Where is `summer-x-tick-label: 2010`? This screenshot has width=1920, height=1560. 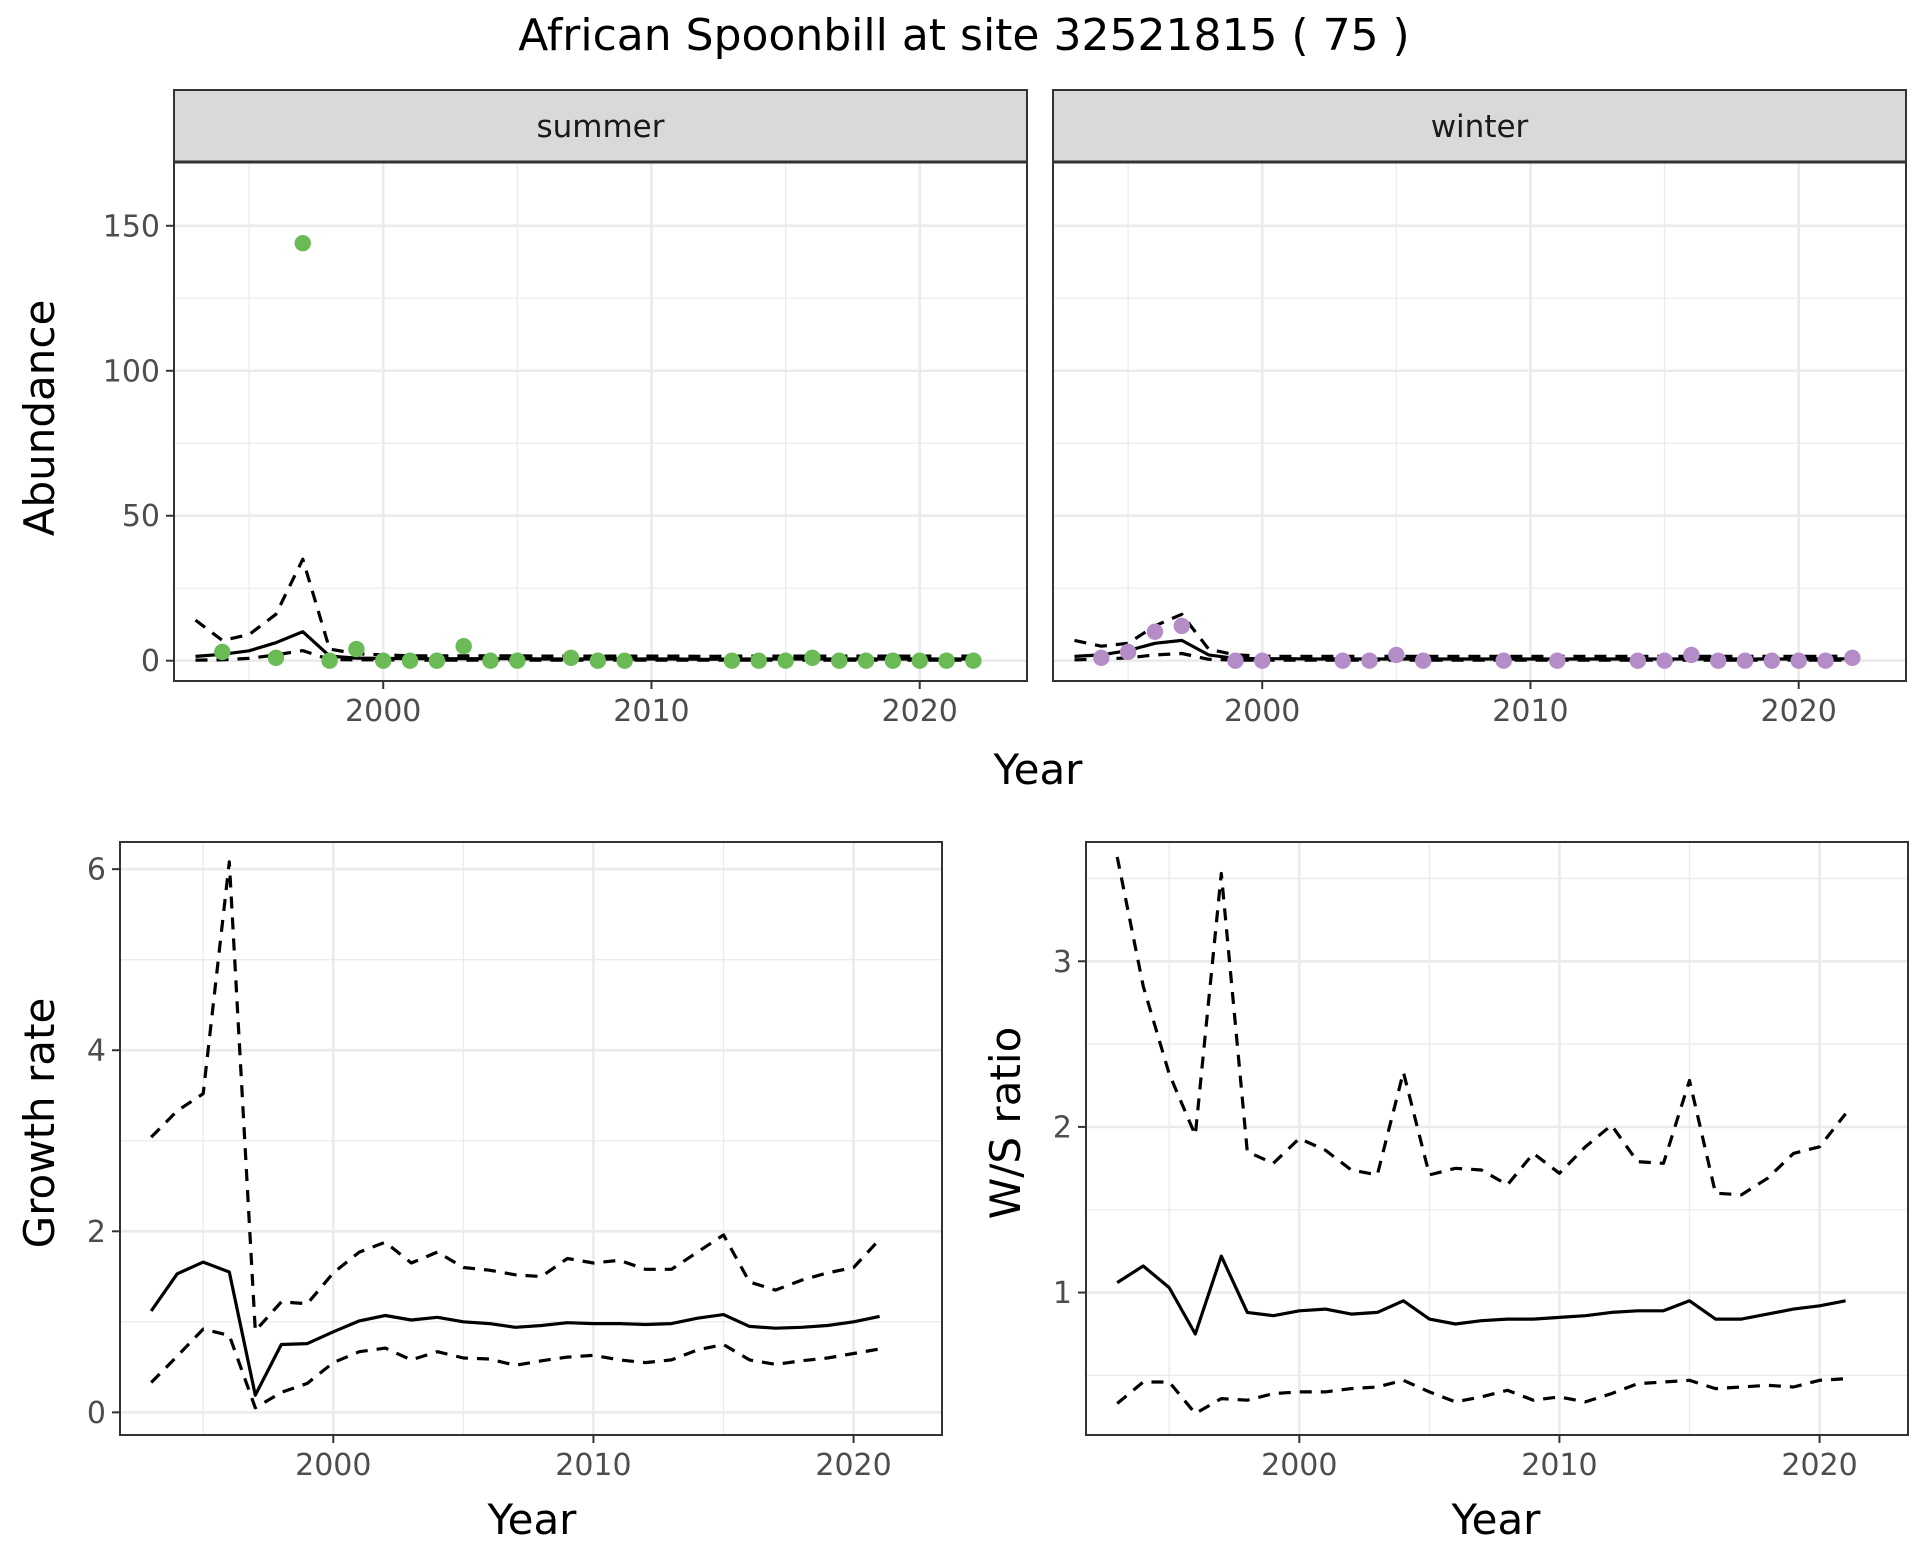
summer-x-tick-label: 2010 is located at coordinates (651, 711).